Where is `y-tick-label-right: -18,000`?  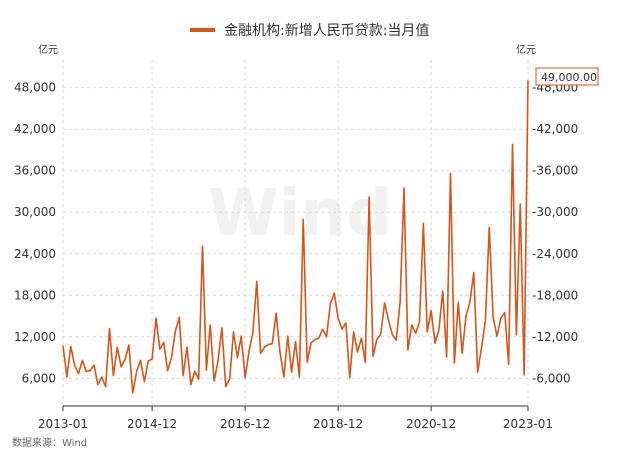 y-tick-label-right: -18,000 is located at coordinates (555, 295).